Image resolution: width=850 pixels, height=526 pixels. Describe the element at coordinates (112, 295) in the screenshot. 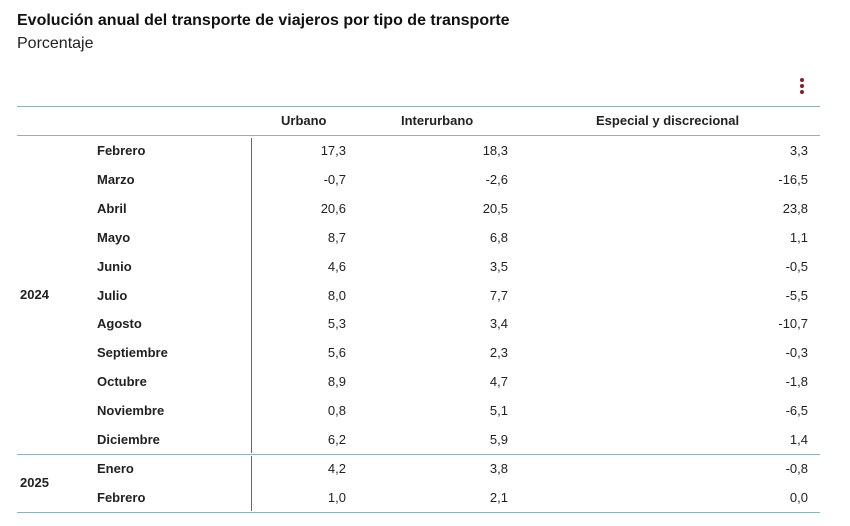

I see `row-label-month: Julio` at that location.